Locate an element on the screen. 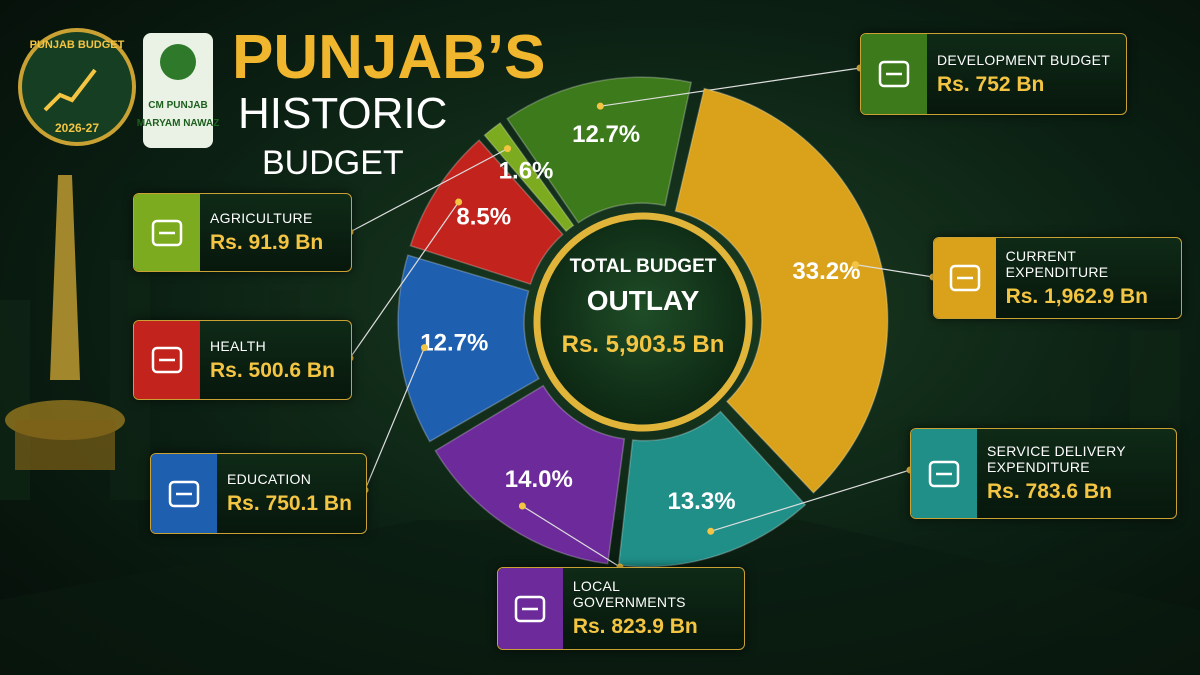  cm-portrait is located at coordinates (178, 62).